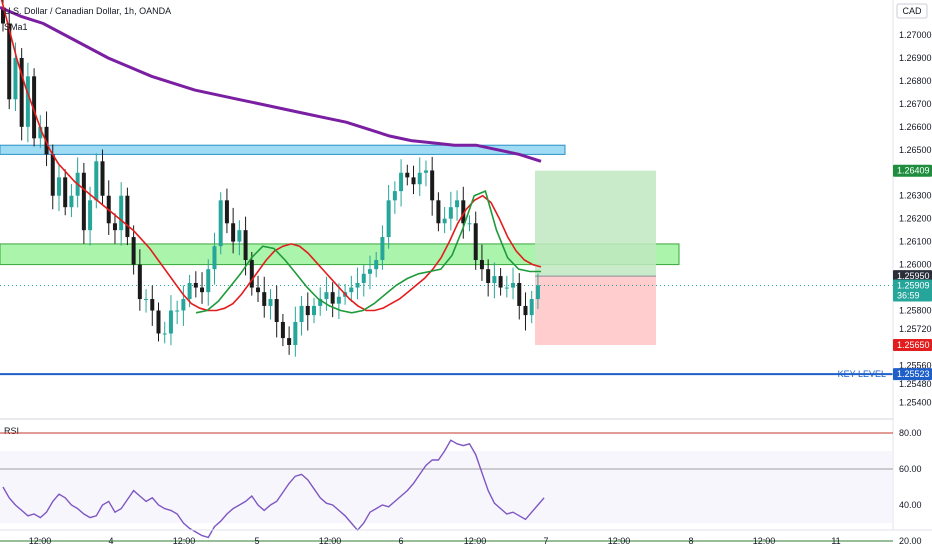 The height and width of the screenshot is (550, 932). I want to click on price-tick-label: 1.26600, so click(915, 127).